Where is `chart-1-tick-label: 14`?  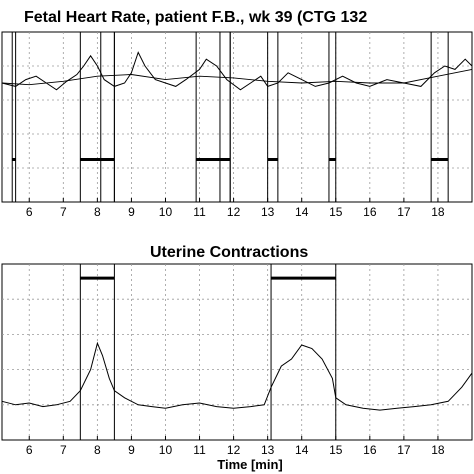 chart-1-tick-label: 14 is located at coordinates (302, 212).